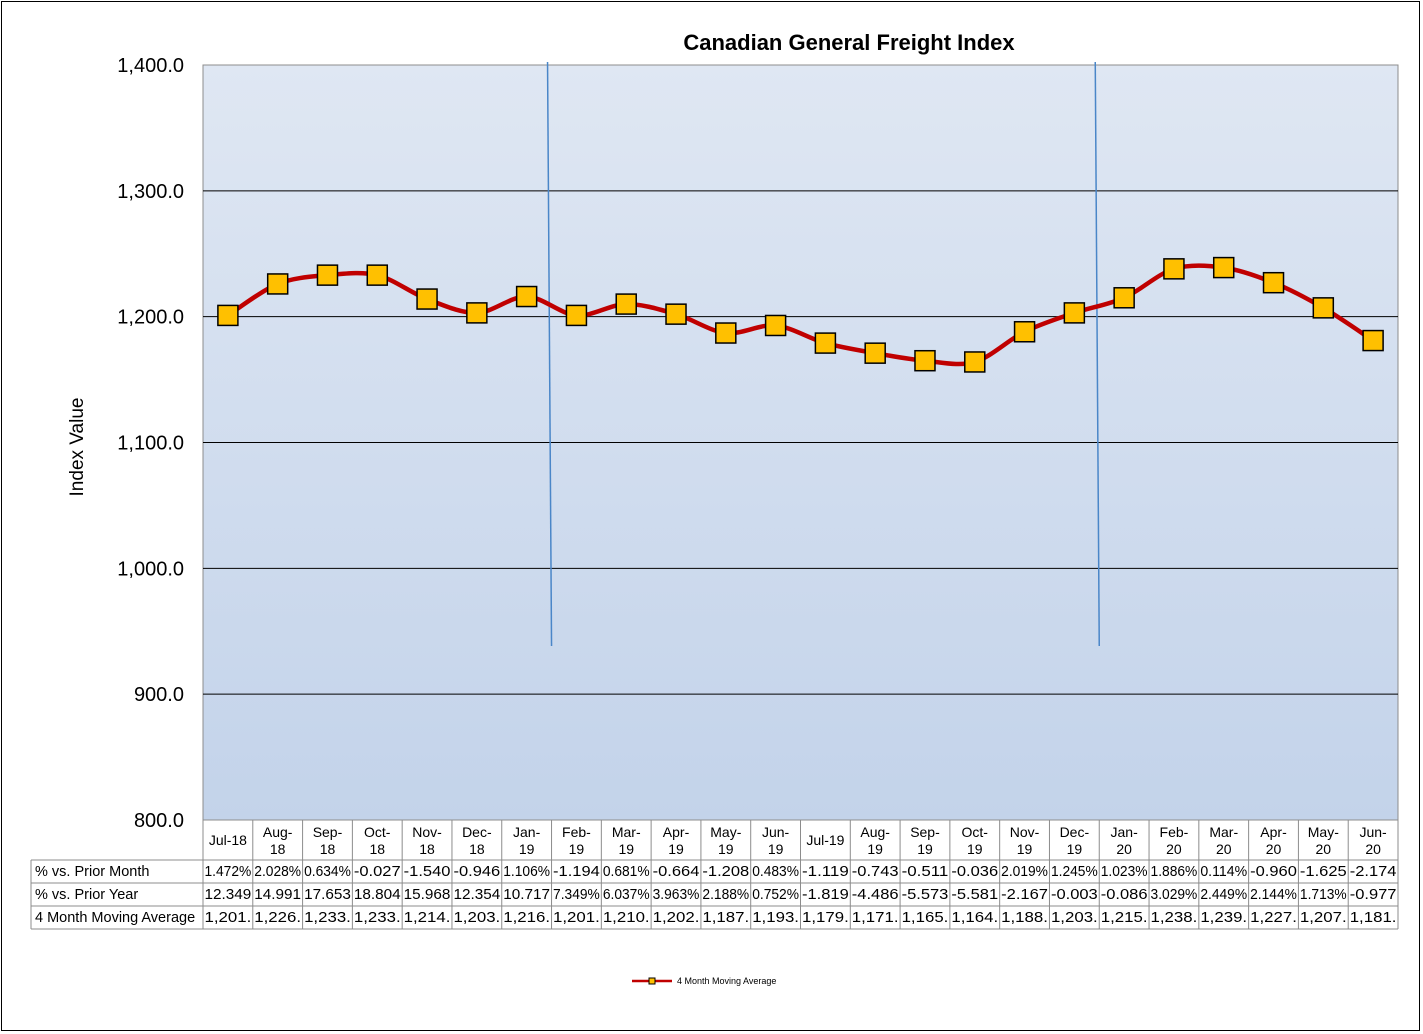 The width and height of the screenshot is (1423, 1034). I want to click on y-axis-title: Index Value, so click(77, 447).